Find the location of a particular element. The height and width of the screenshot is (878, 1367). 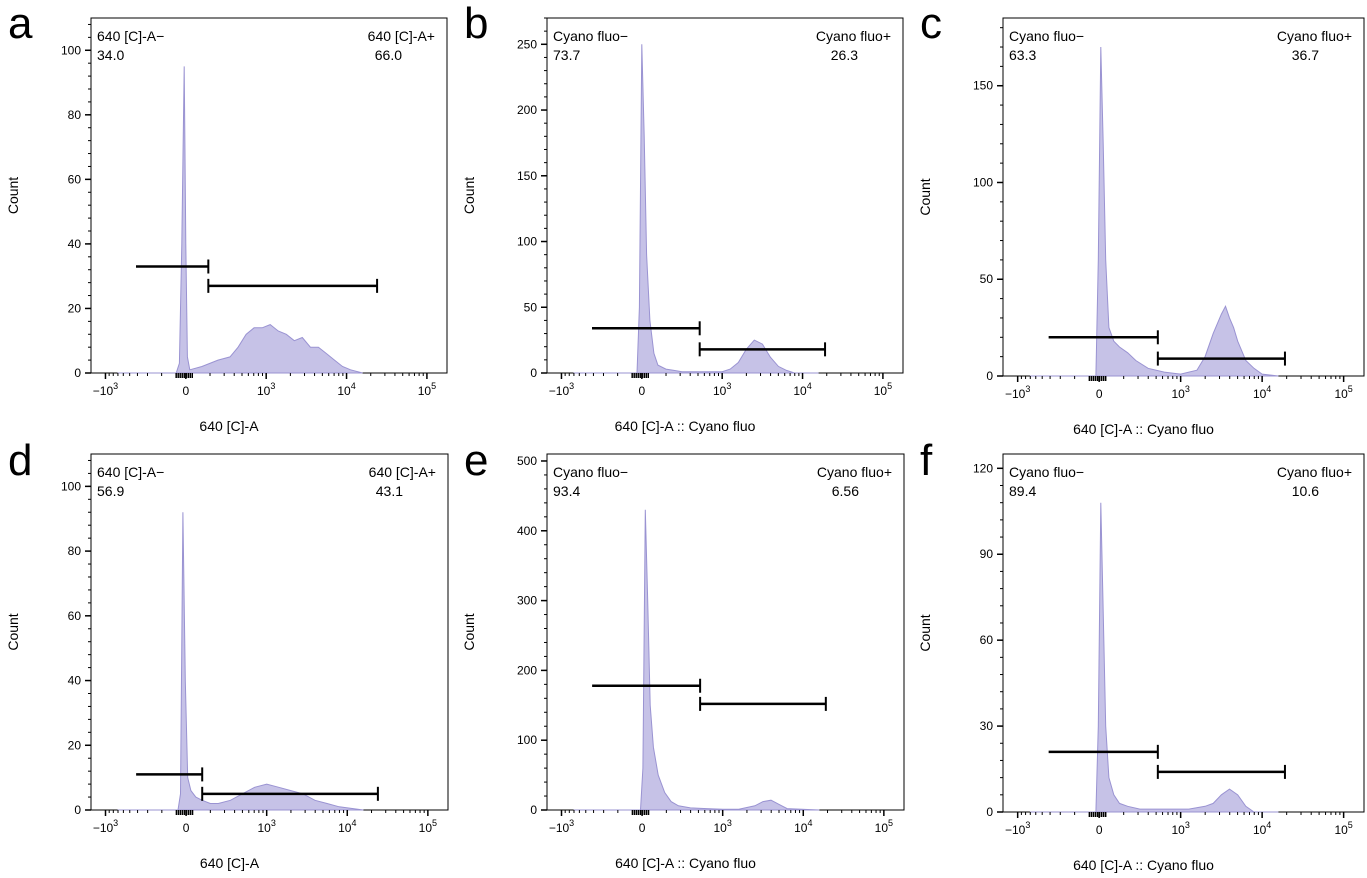

y-tick-label: 300 is located at coordinates (527, 601).